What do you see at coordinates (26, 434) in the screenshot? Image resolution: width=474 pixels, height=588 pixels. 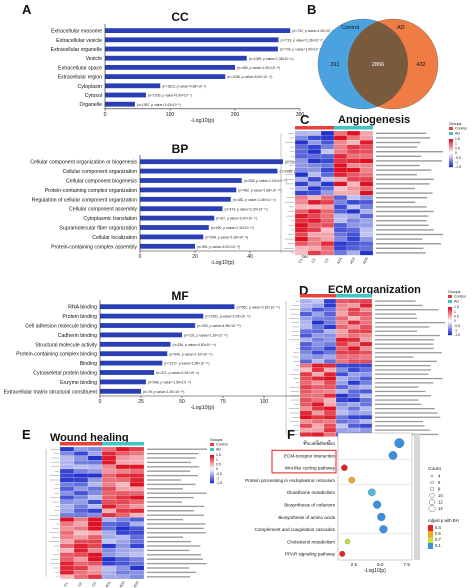 I see `panel-letter-e: E` at bounding box center [26, 434].